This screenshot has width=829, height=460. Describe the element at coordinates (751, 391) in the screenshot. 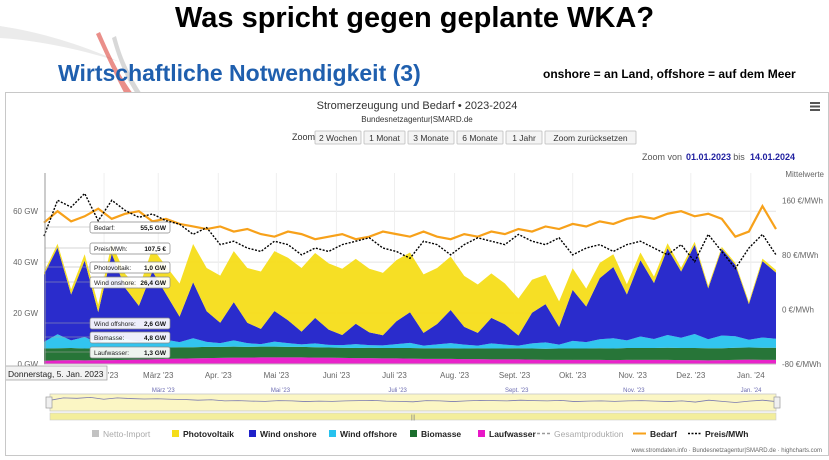

I see `navigator-tick-5: Jan. '24` at that location.